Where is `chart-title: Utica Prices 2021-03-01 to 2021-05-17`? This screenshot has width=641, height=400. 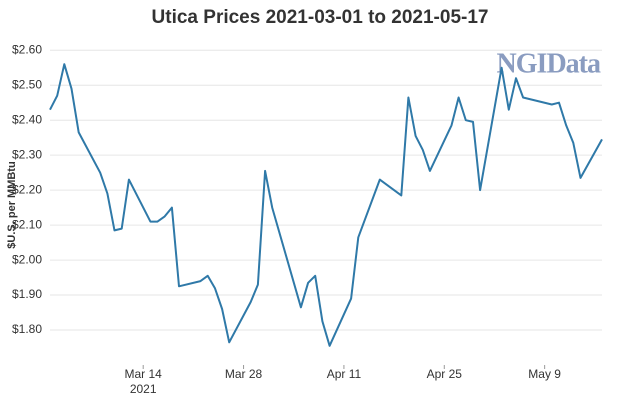 chart-title: Utica Prices 2021-03-01 to 2021-05-17 is located at coordinates (320, 17).